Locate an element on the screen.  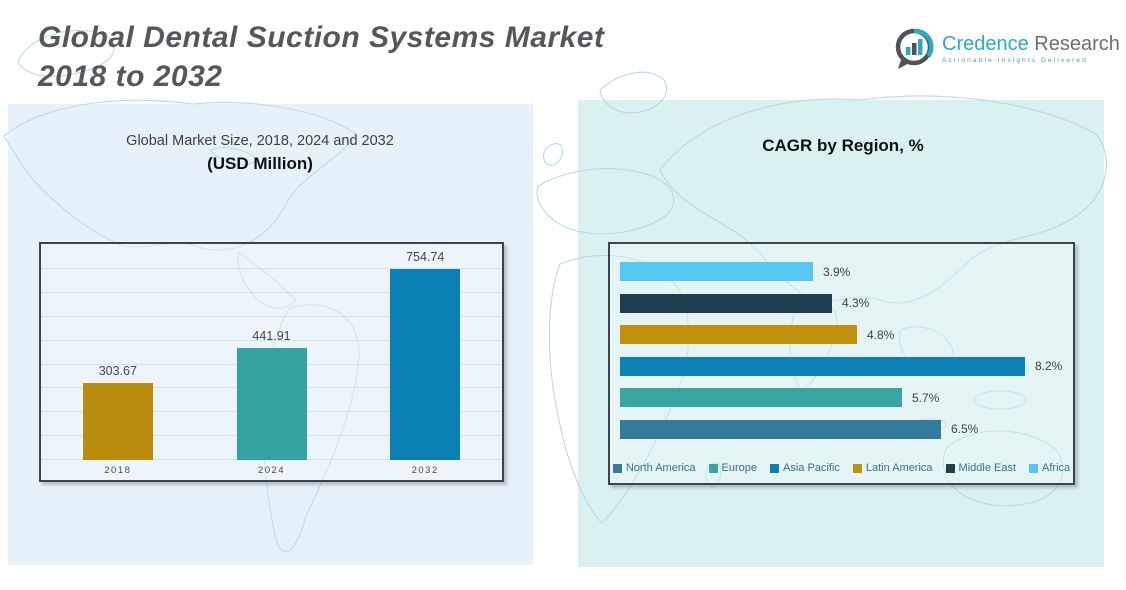
map-greenland-outline is located at coordinates (66, 53).